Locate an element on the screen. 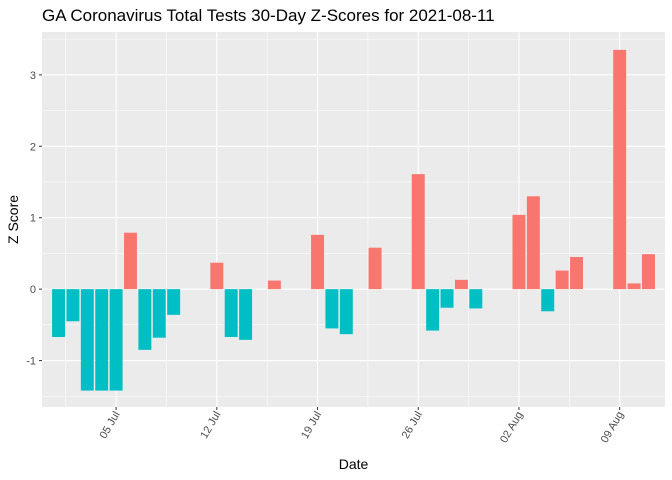 The height and width of the screenshot is (480, 672). x-axis-title: Date is located at coordinates (354, 464).